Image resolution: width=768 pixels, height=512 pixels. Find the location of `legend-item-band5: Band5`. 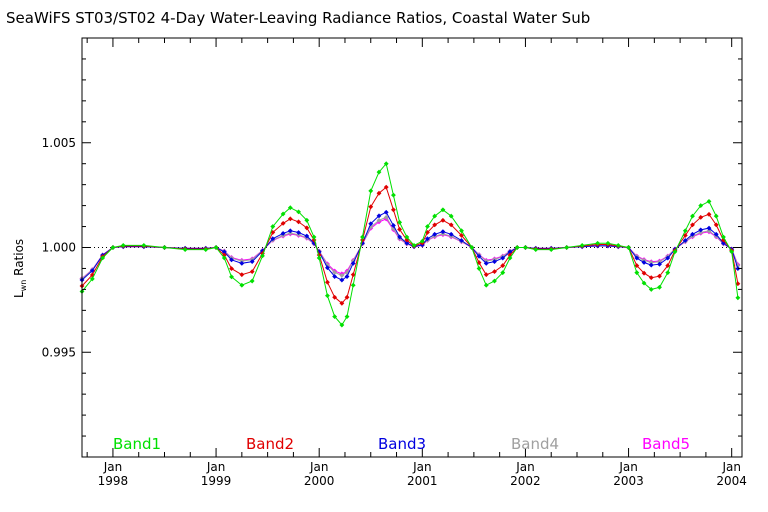

legend-item-band5: Band5 is located at coordinates (666, 444).